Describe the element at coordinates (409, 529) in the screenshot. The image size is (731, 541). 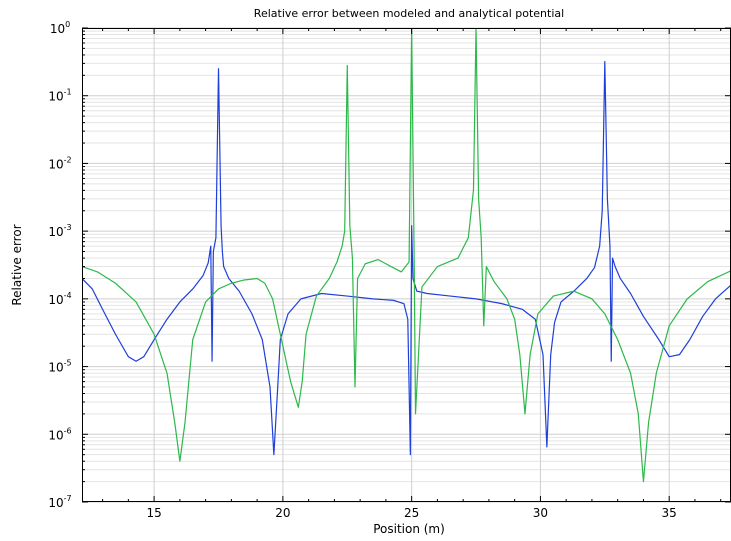
I see `x-axis-label: Position (m)` at that location.